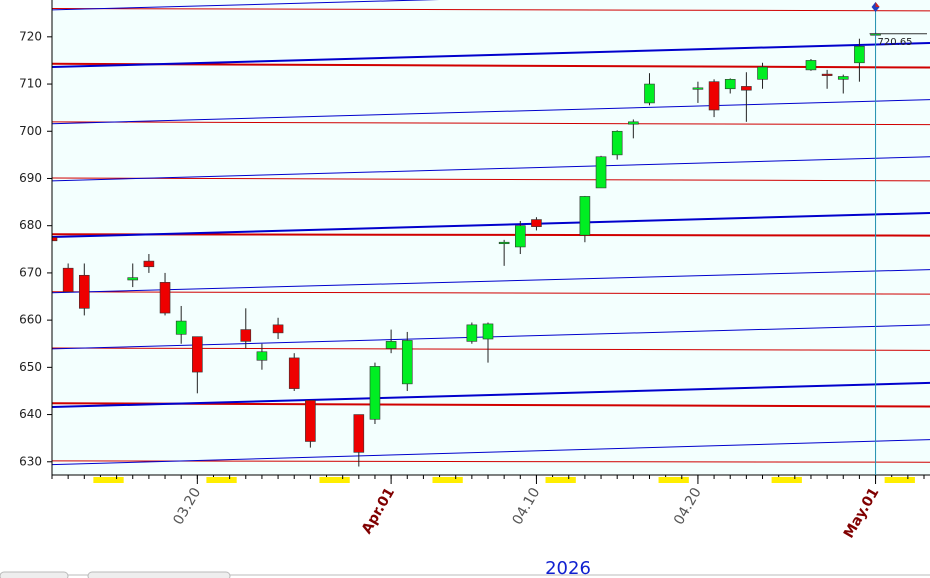 The image size is (930, 578). Describe the element at coordinates (30, 272) in the screenshot. I see `y-tick-label: 670` at that location.